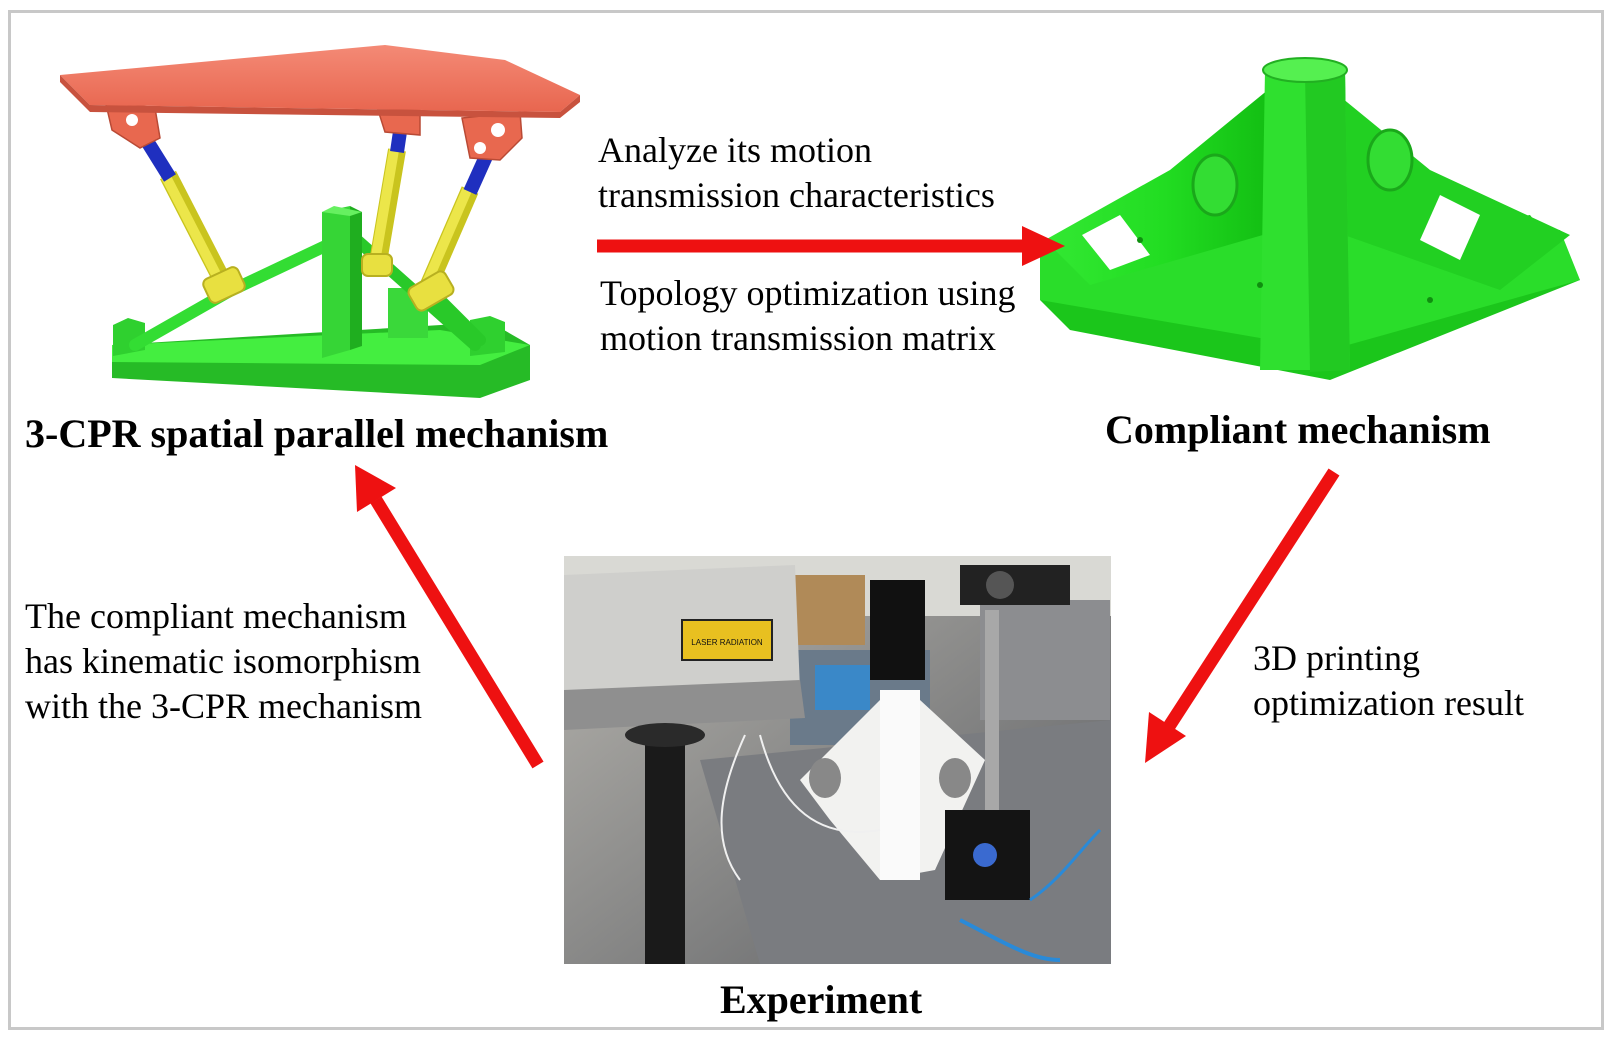  I want to click on arrow-analysis, so click(831, 246).